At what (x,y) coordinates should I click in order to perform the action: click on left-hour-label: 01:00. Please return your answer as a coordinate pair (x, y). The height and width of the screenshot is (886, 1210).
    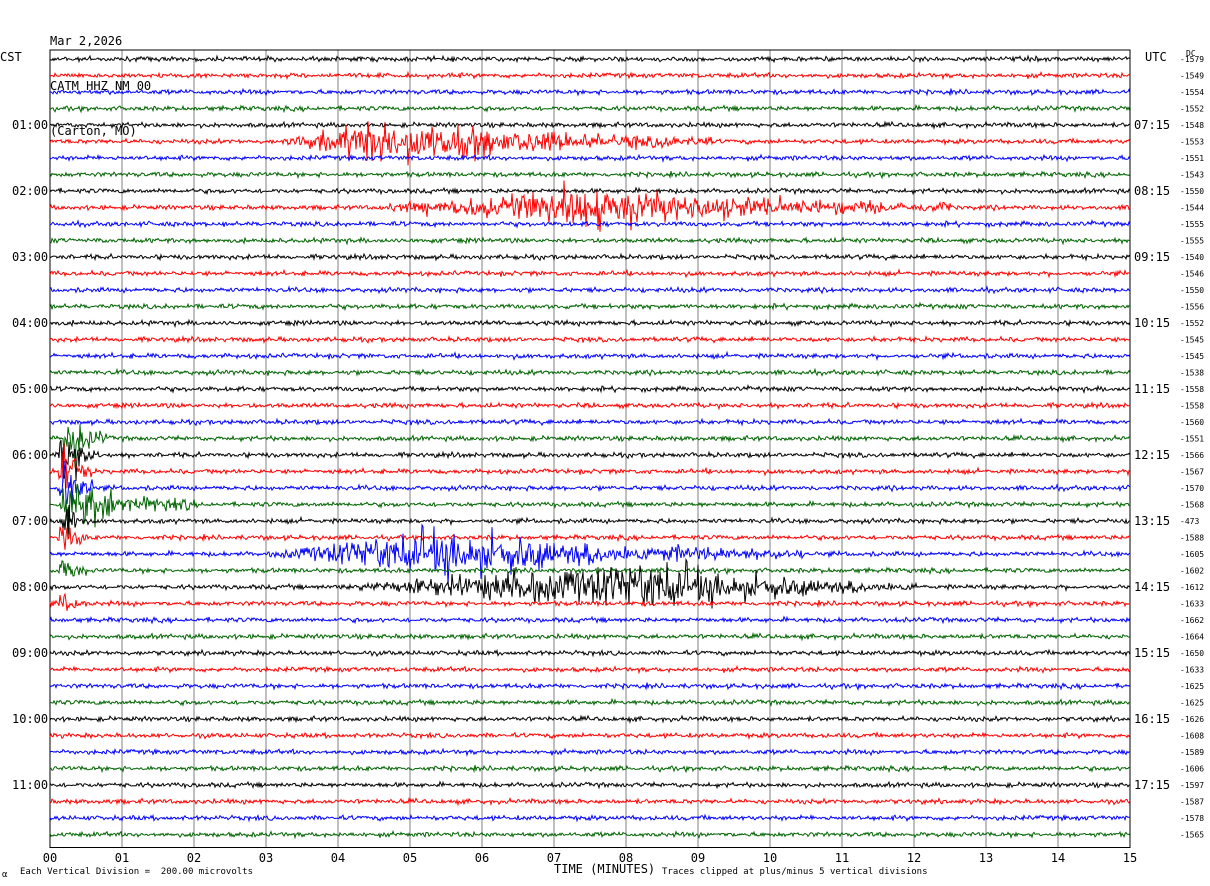
    Looking at the image, I should click on (30, 125).